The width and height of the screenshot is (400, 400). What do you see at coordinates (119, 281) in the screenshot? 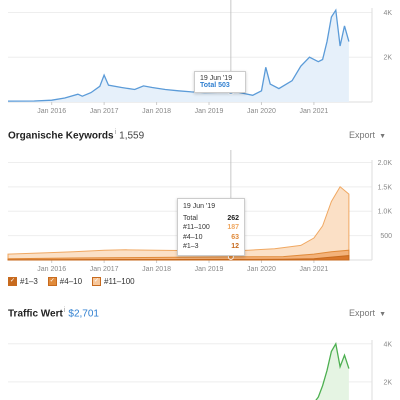
I see `legend-label: #11–100` at bounding box center [119, 281].